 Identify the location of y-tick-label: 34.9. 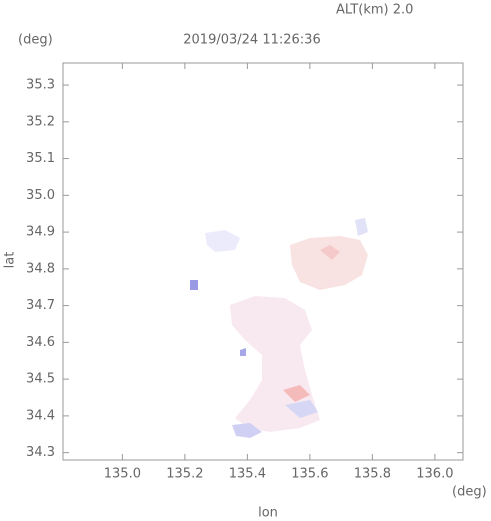
(40, 232).